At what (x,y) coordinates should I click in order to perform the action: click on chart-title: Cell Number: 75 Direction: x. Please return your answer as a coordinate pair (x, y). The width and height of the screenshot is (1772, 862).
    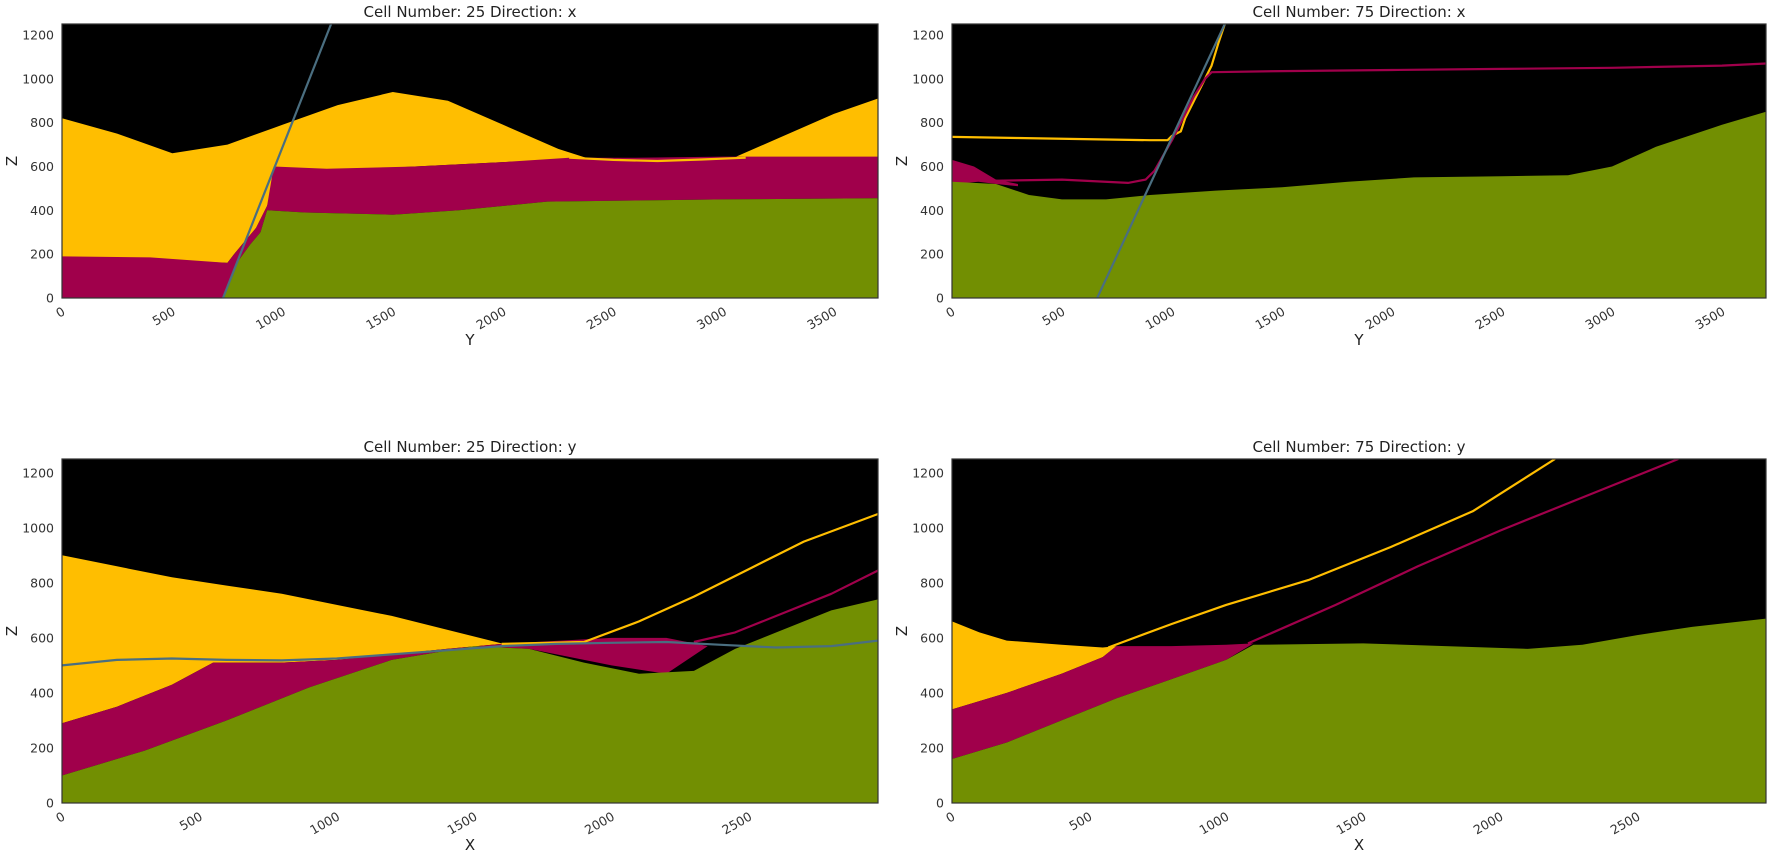
    Looking at the image, I should click on (1359, 12).